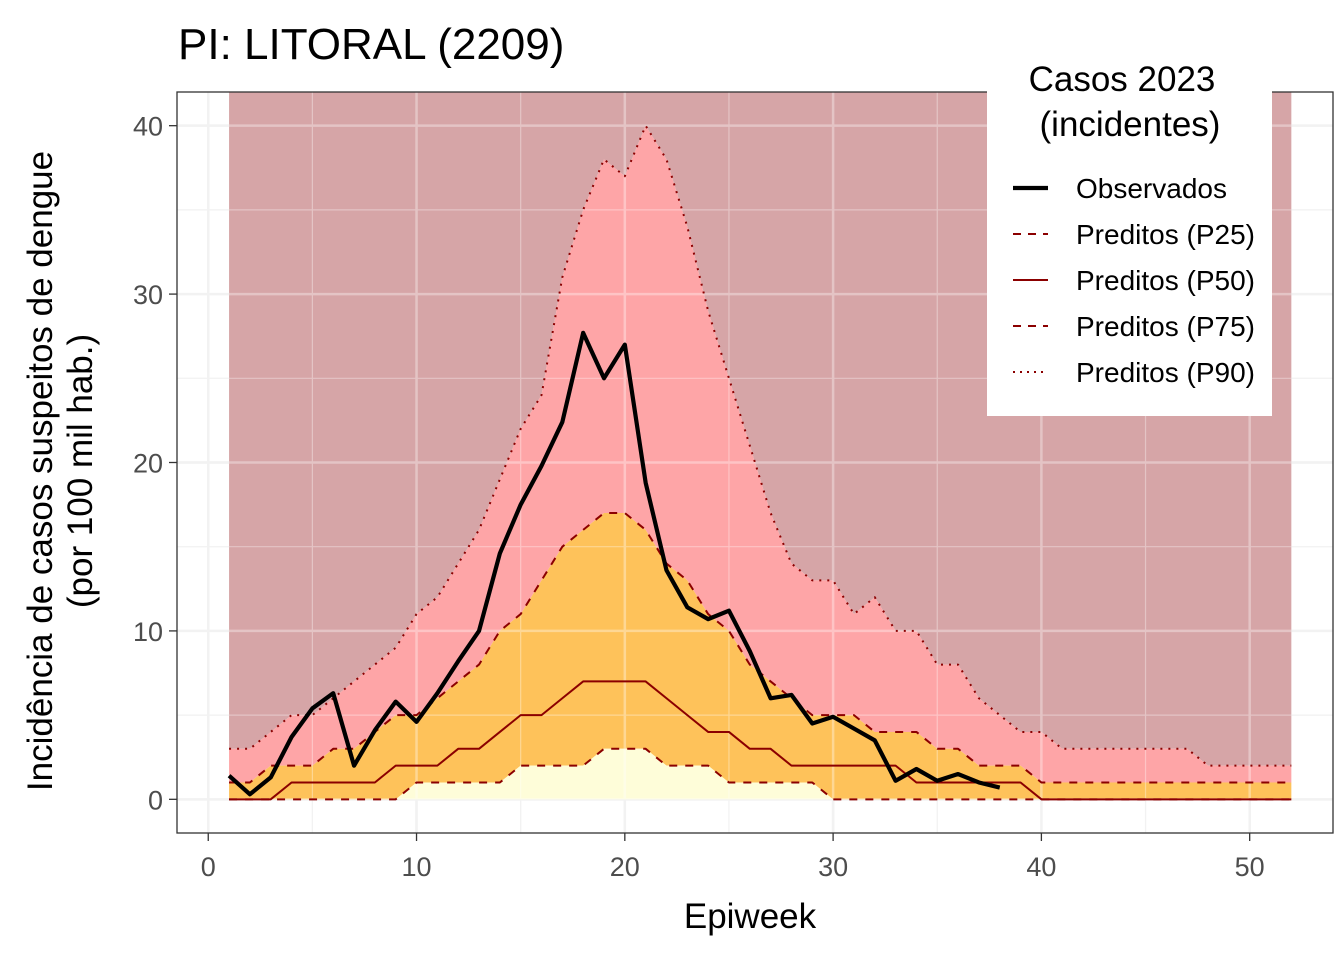  I want to click on y-tick-label: 0, so click(155, 800).